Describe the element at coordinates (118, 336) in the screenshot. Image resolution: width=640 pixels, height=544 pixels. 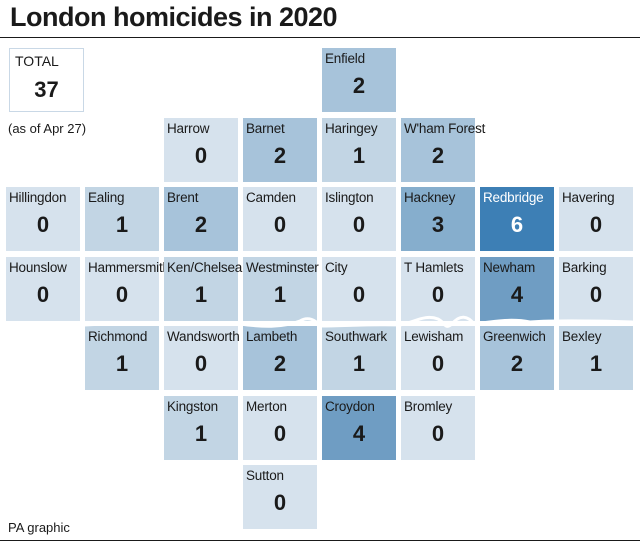
I see `borough-name: Richmond` at that location.